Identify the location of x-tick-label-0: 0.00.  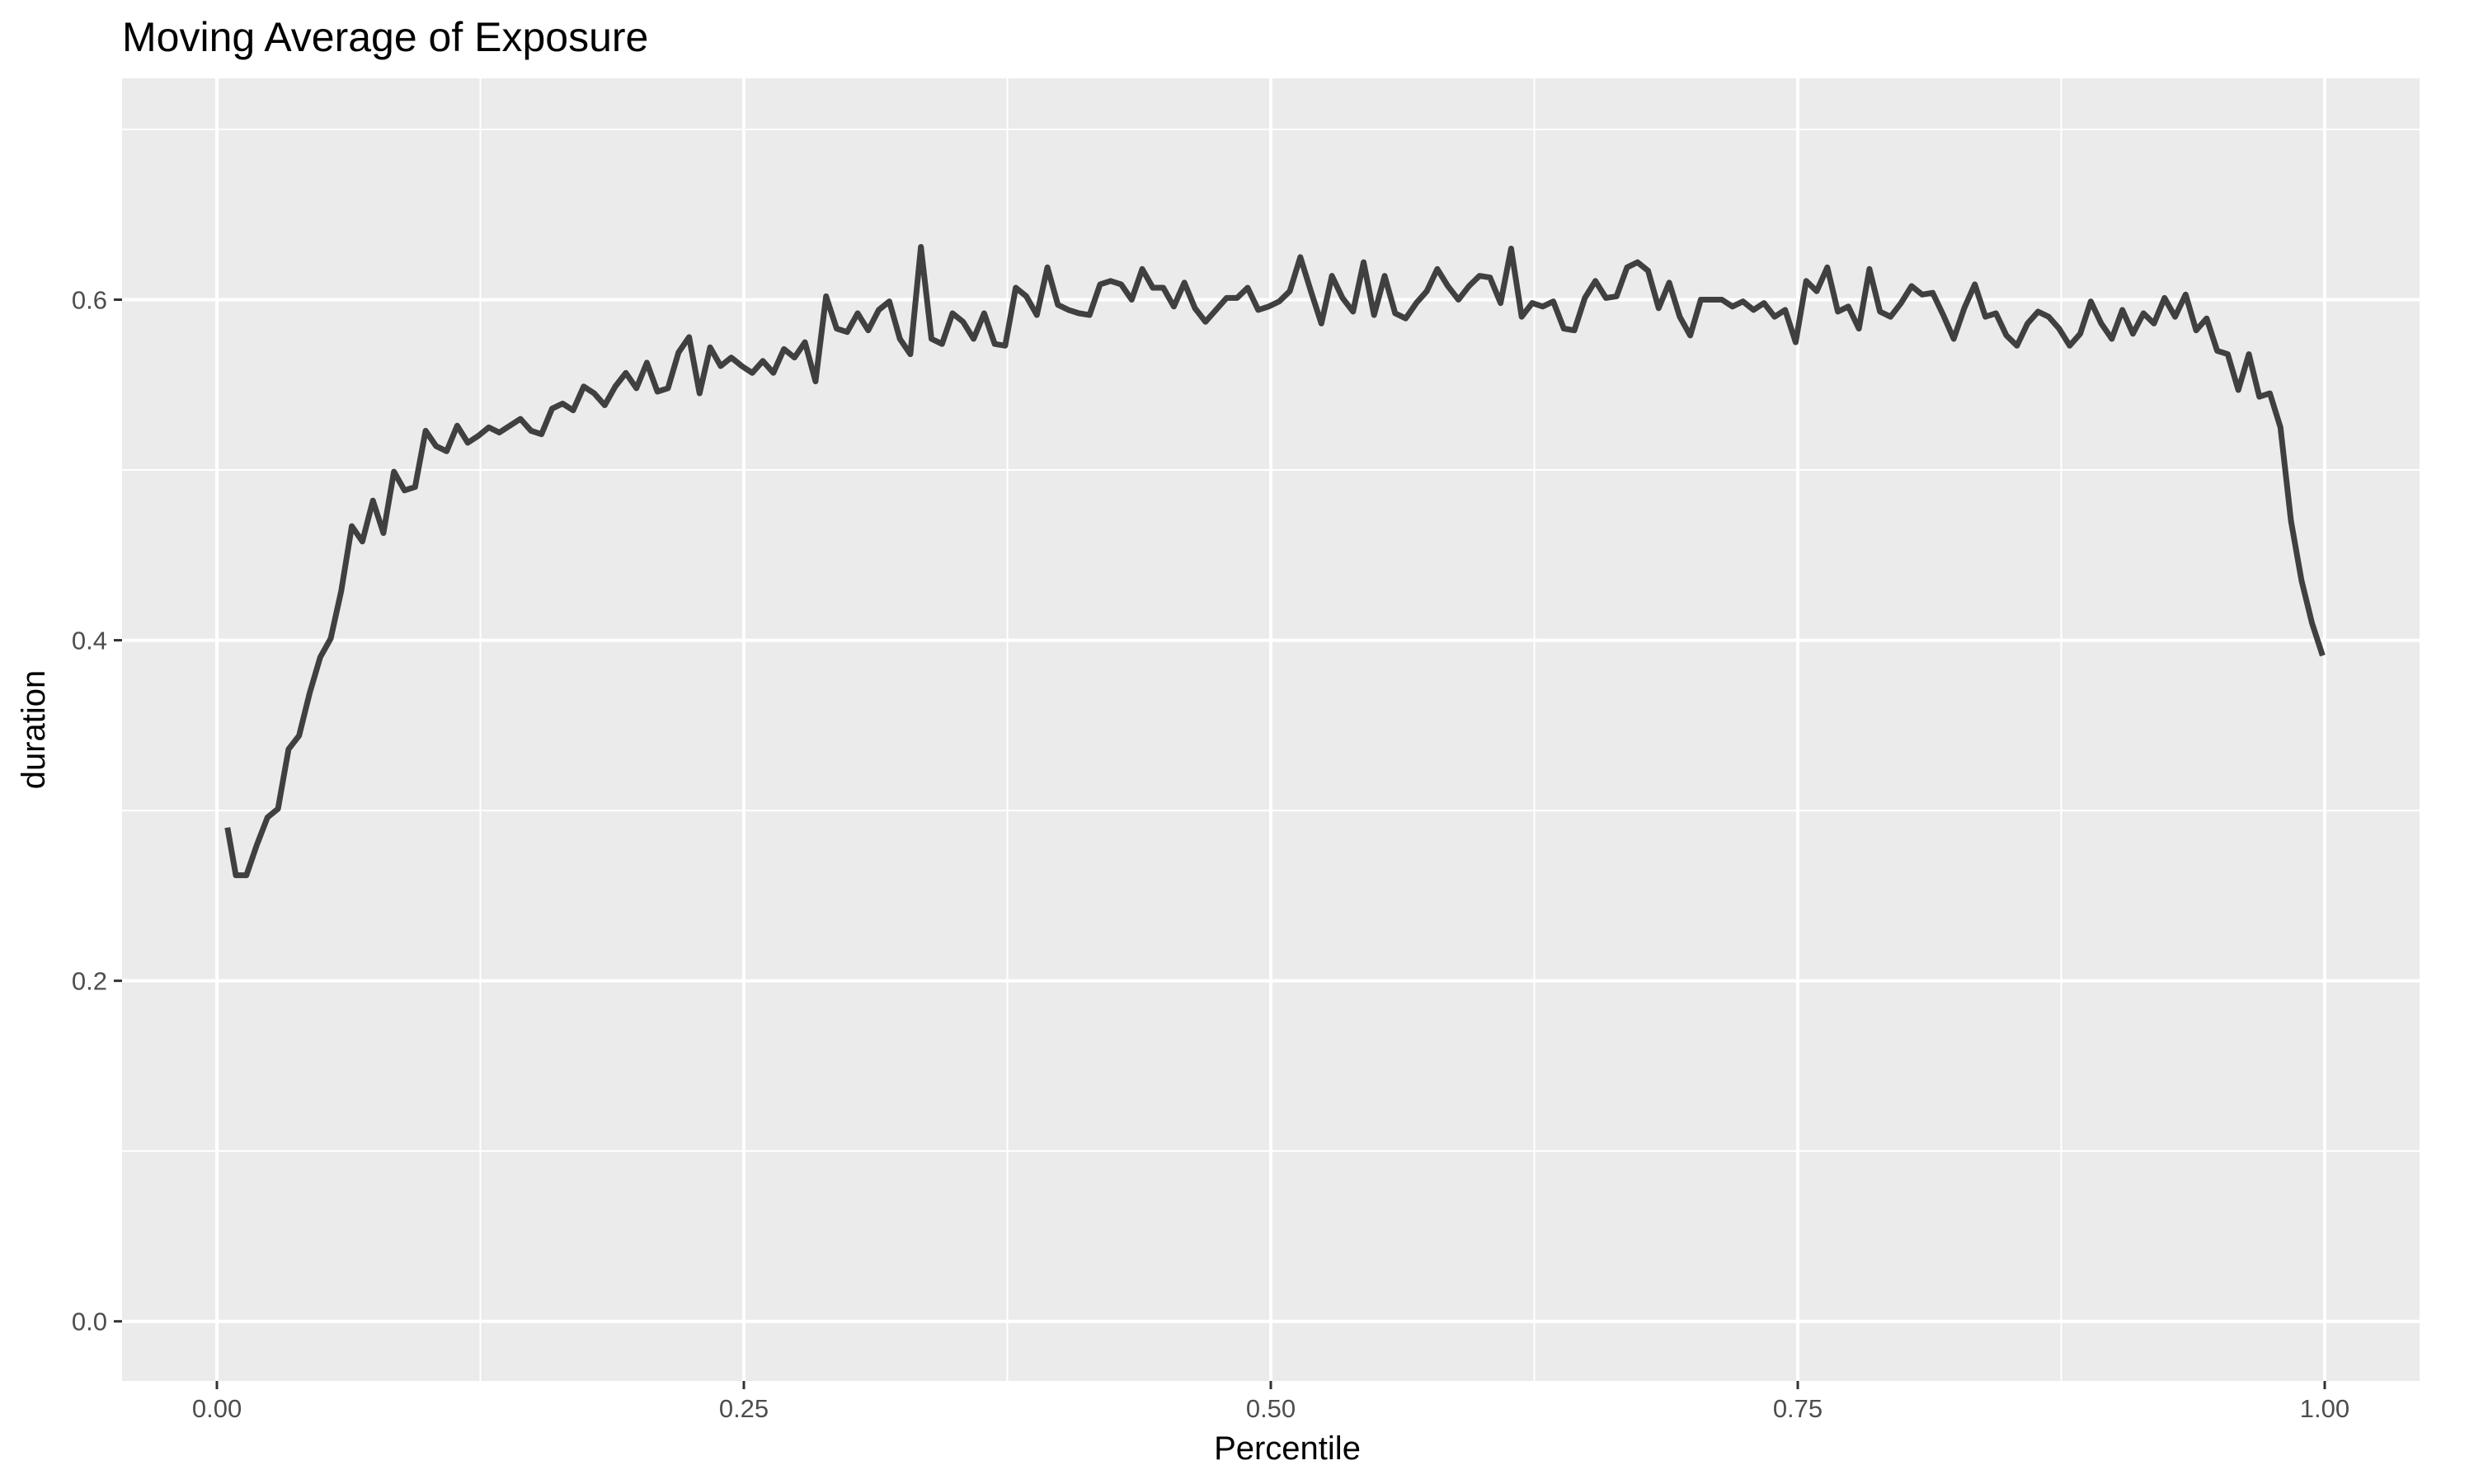
(217, 1408).